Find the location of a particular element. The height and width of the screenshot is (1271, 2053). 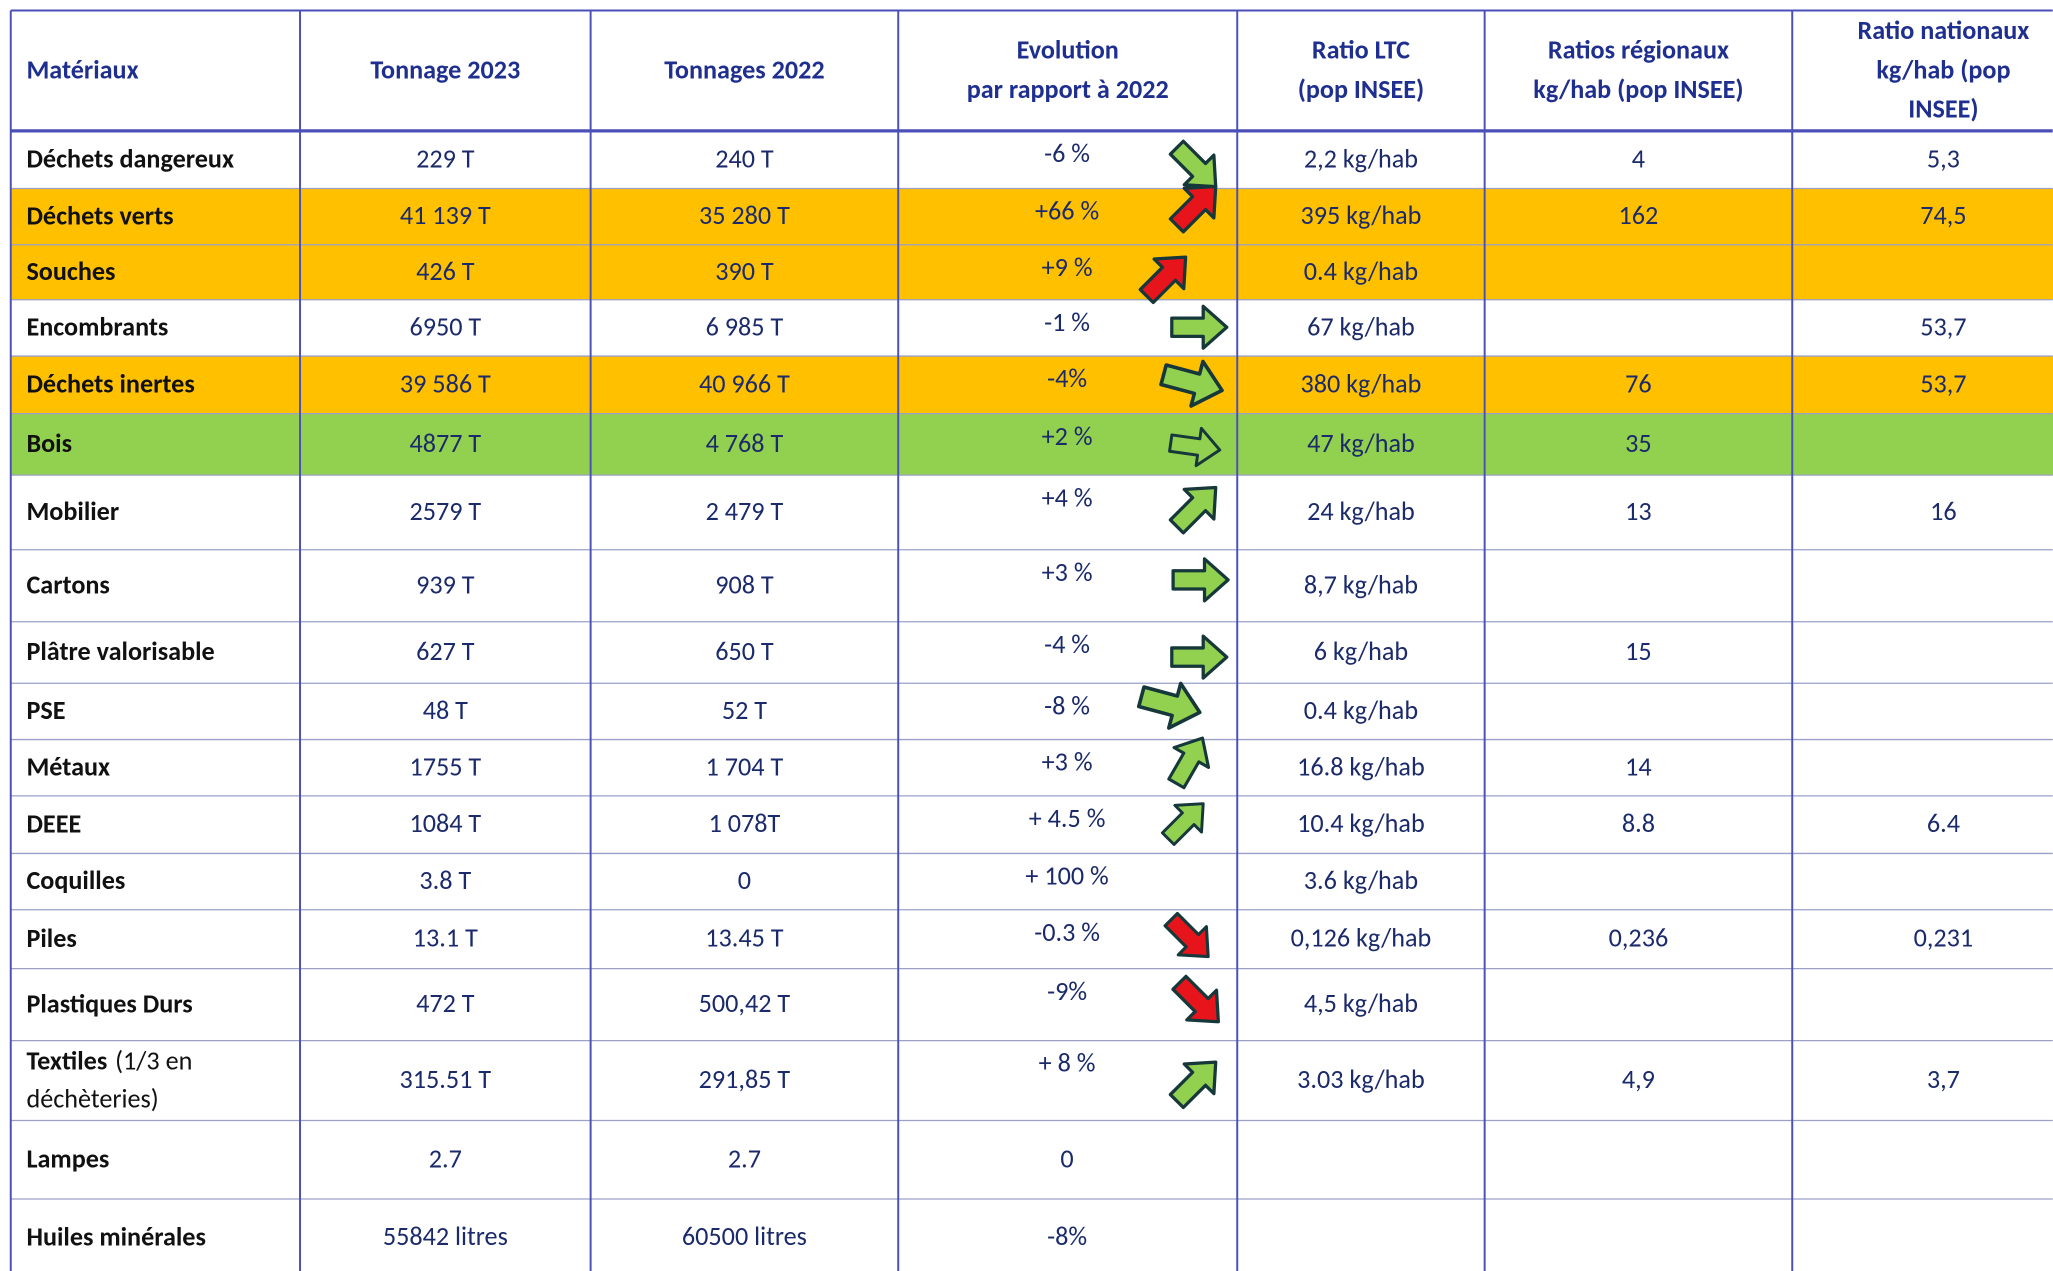

value-cell: 14 is located at coordinates (1638, 767).